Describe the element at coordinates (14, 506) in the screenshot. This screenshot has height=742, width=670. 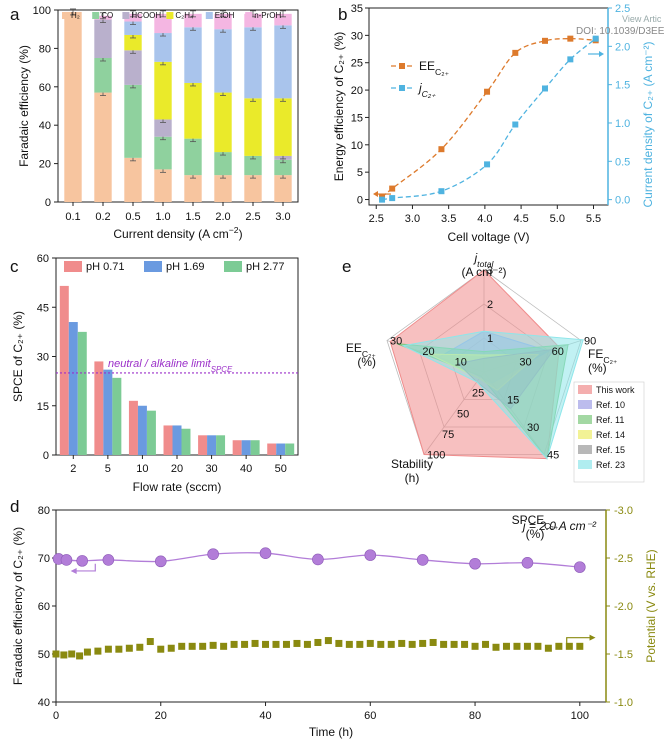
I see `panel-label-d: d` at that location.